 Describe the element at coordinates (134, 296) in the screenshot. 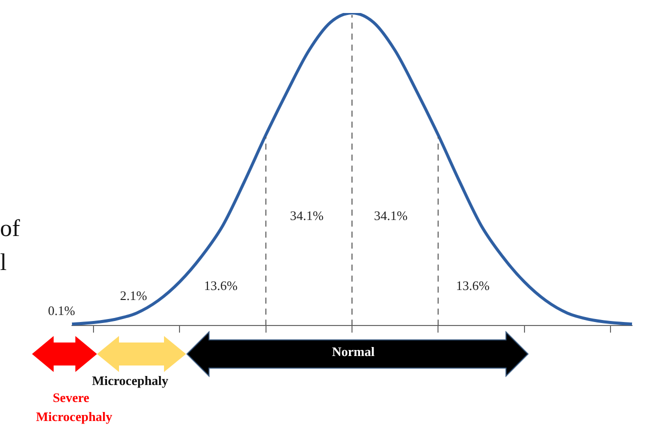

I see `annotation: 2.1%` at that location.